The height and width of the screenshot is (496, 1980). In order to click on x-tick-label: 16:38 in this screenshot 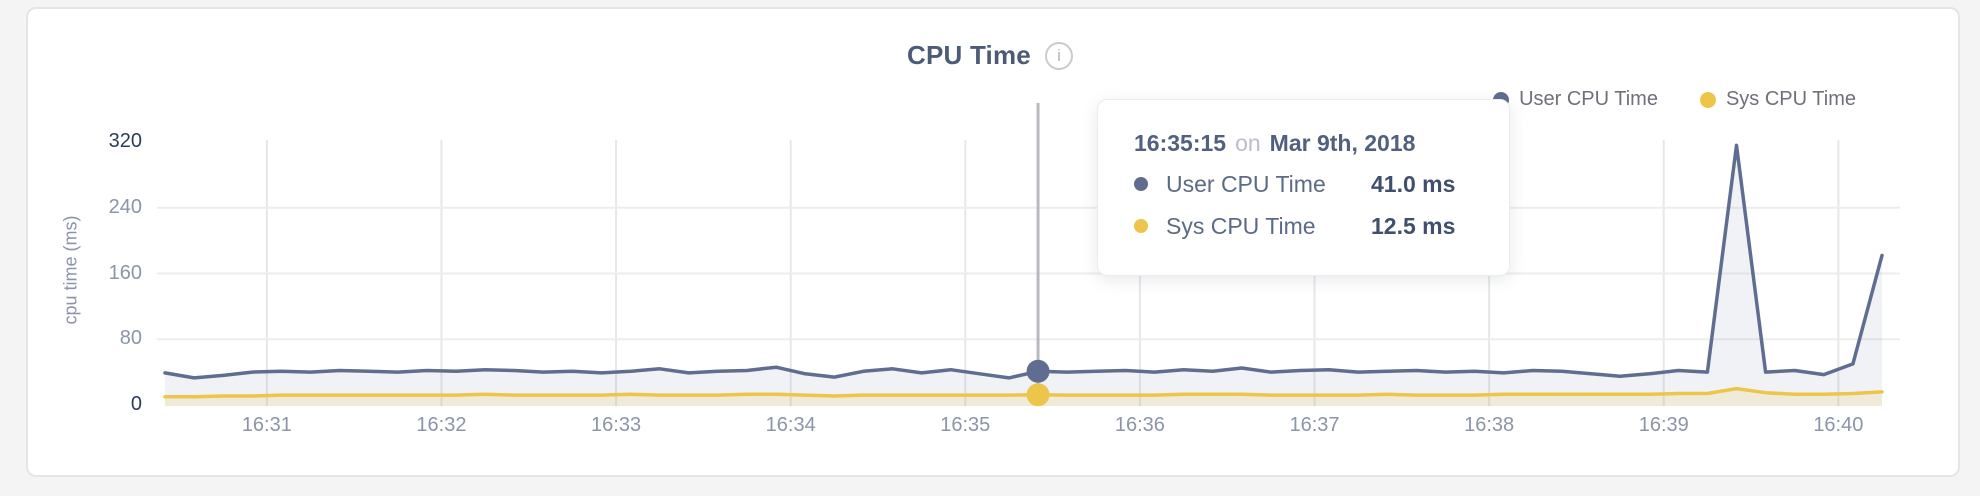, I will do `click(1489, 425)`.